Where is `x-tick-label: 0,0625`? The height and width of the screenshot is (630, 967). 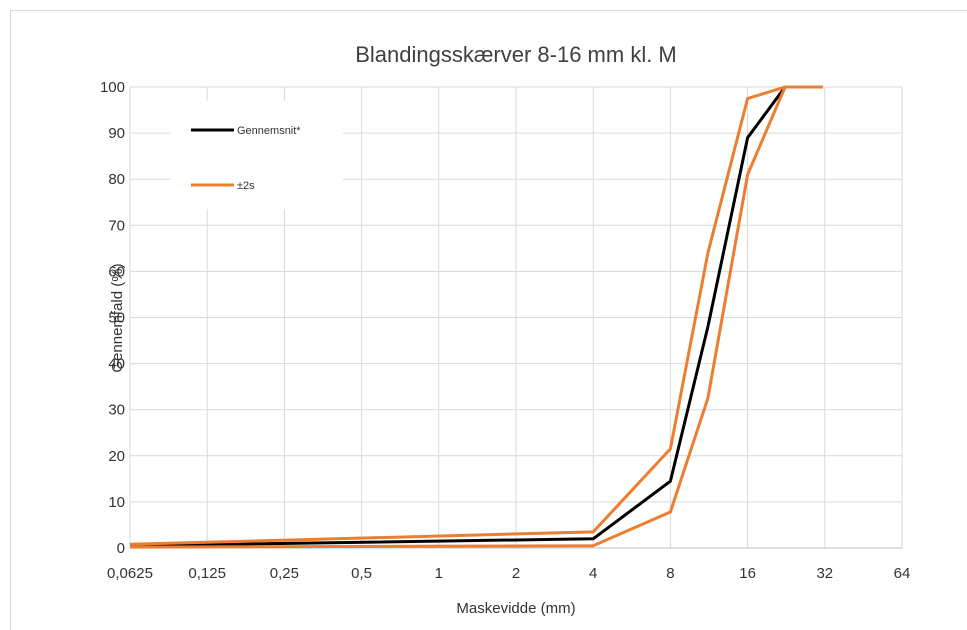 x-tick-label: 0,0625 is located at coordinates (130, 573).